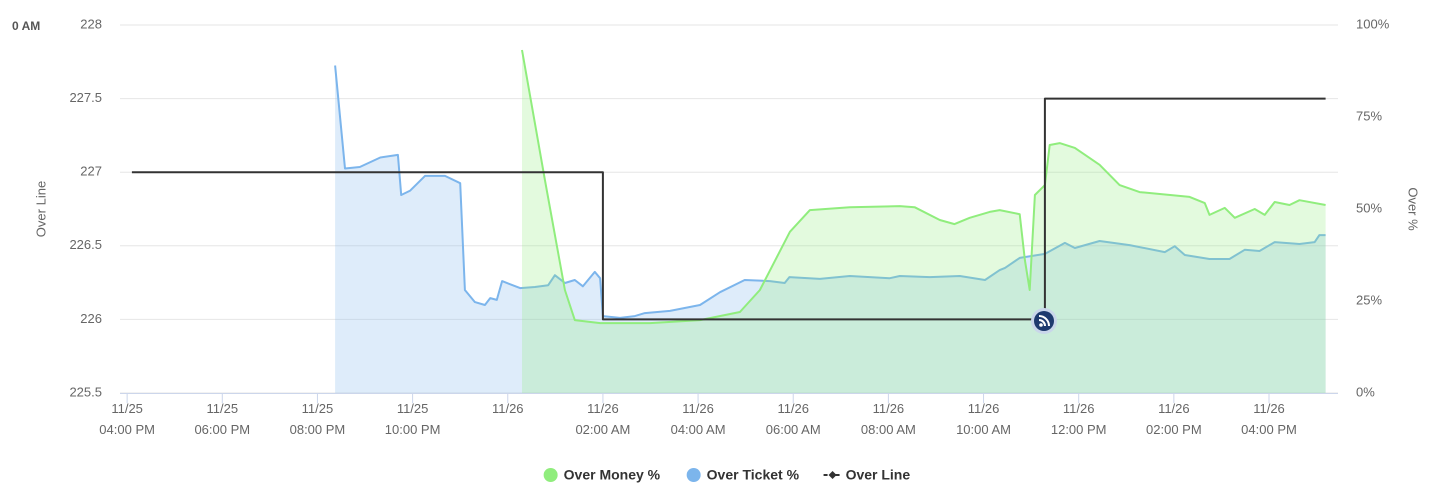 Image resolution: width=1453 pixels, height=495 pixels. What do you see at coordinates (1269, 419) in the screenshot?
I see `x-tick-label: 11/26 04:00 PM` at bounding box center [1269, 419].